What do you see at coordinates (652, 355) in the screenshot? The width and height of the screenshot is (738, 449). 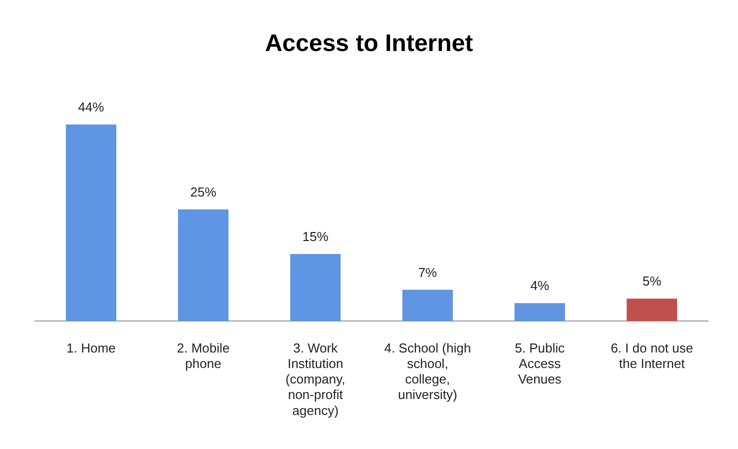 I see `x-tick-label: 6. I do not use the Internet` at bounding box center [652, 355].